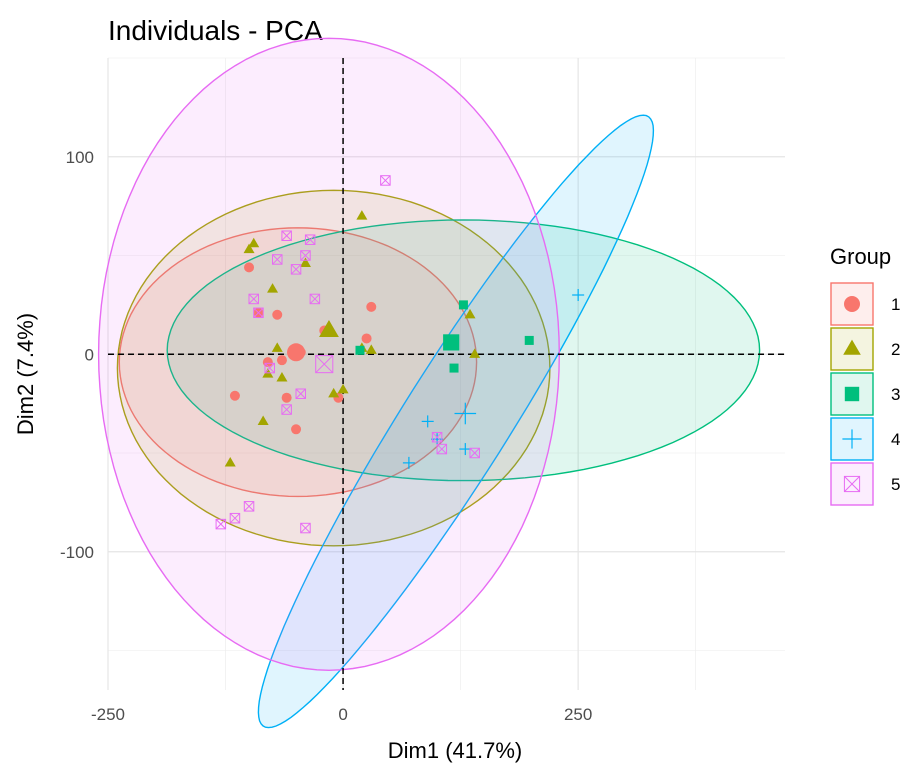 Image resolution: width=922 pixels, height=771 pixels. I want to click on legend-item-group-3: 3, so click(865, 394).